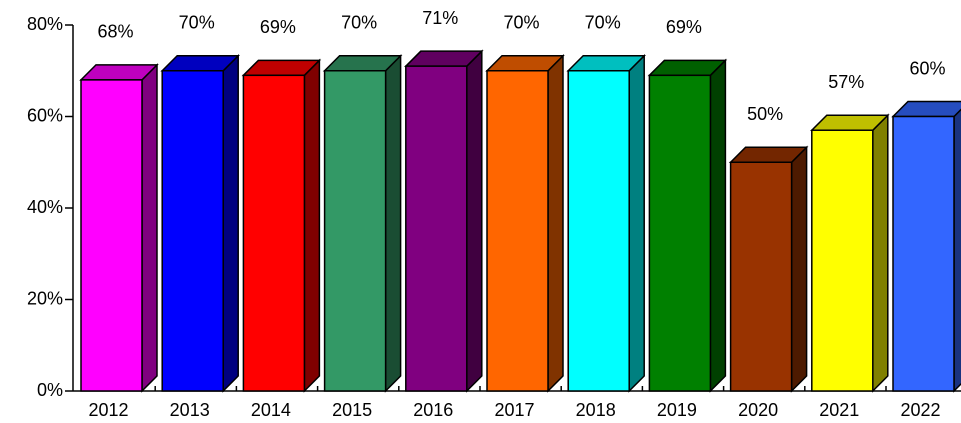  What do you see at coordinates (927, 68) in the screenshot?
I see `value-label: 60%` at bounding box center [927, 68].